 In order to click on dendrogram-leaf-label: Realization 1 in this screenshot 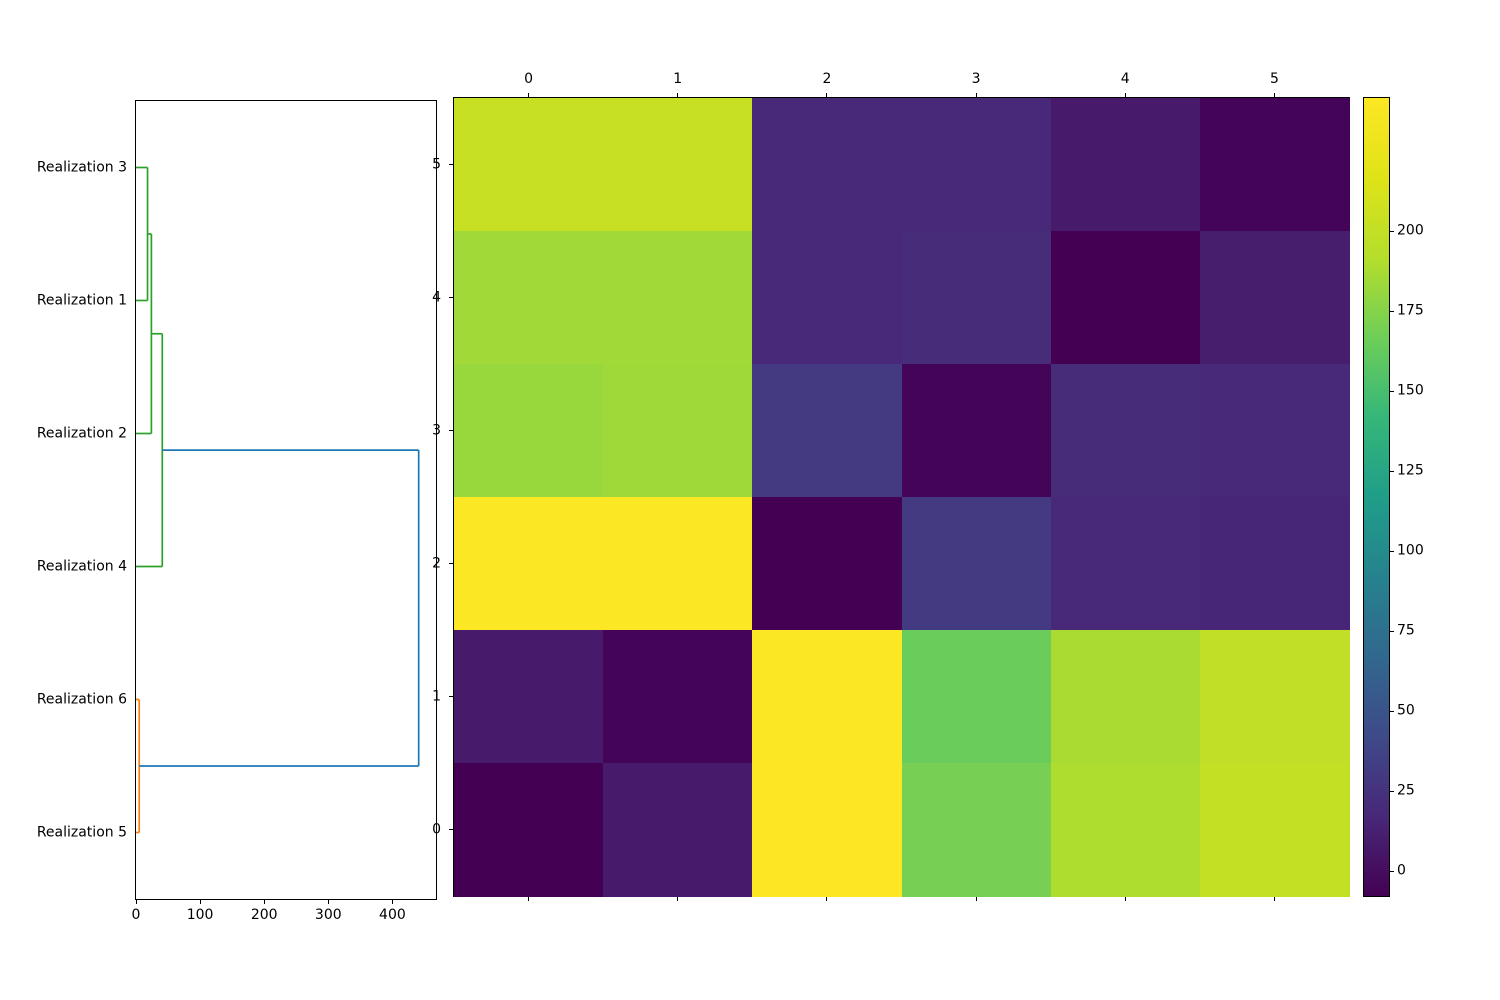, I will do `click(81, 299)`.